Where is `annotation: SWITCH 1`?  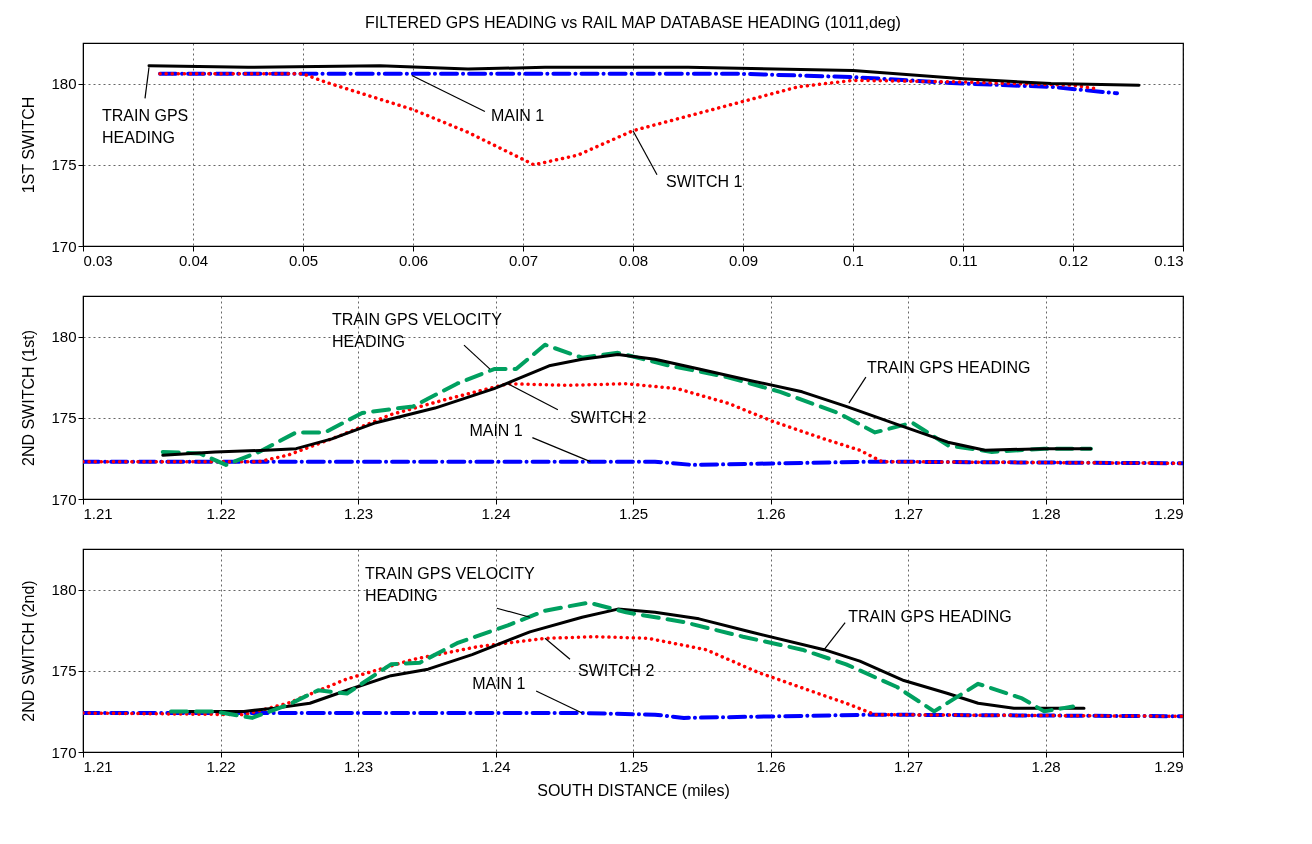 annotation: SWITCH 1 is located at coordinates (704, 181).